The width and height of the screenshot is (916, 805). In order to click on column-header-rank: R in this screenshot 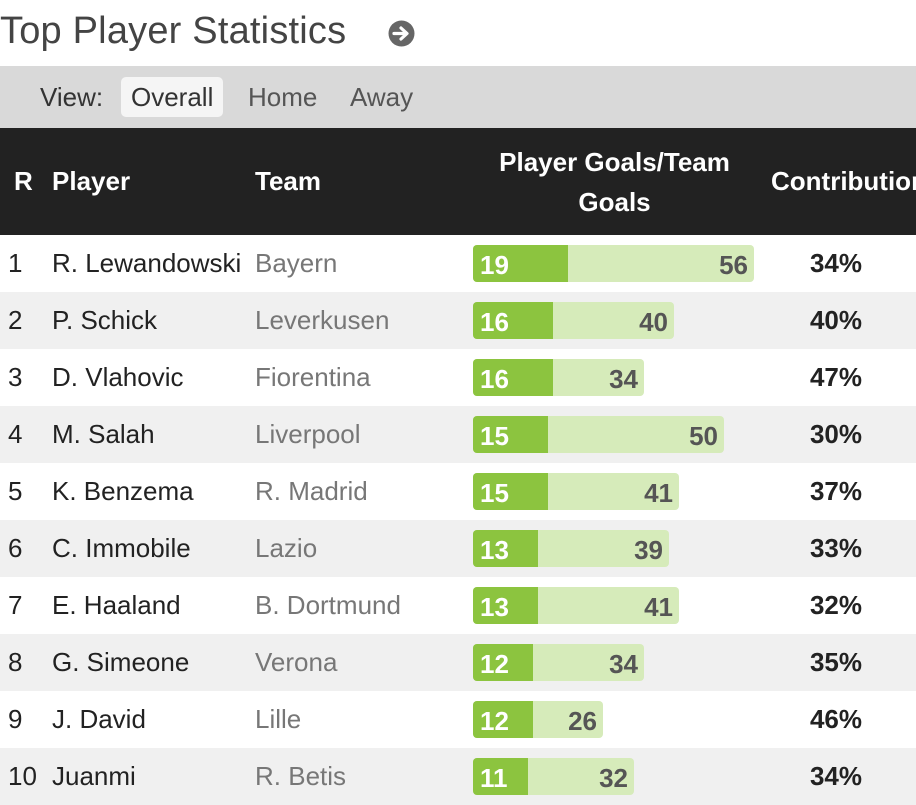, I will do `click(23, 181)`.